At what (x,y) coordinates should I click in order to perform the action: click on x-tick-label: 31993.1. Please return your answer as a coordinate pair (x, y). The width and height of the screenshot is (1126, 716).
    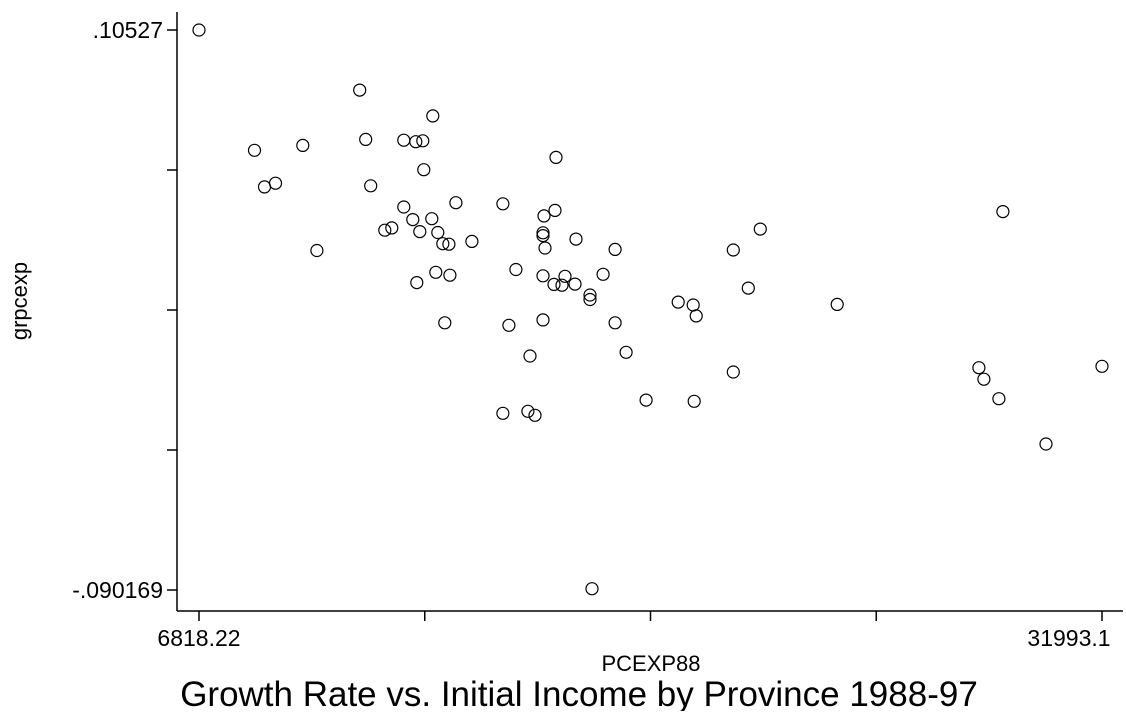
    Looking at the image, I should click on (1068, 638).